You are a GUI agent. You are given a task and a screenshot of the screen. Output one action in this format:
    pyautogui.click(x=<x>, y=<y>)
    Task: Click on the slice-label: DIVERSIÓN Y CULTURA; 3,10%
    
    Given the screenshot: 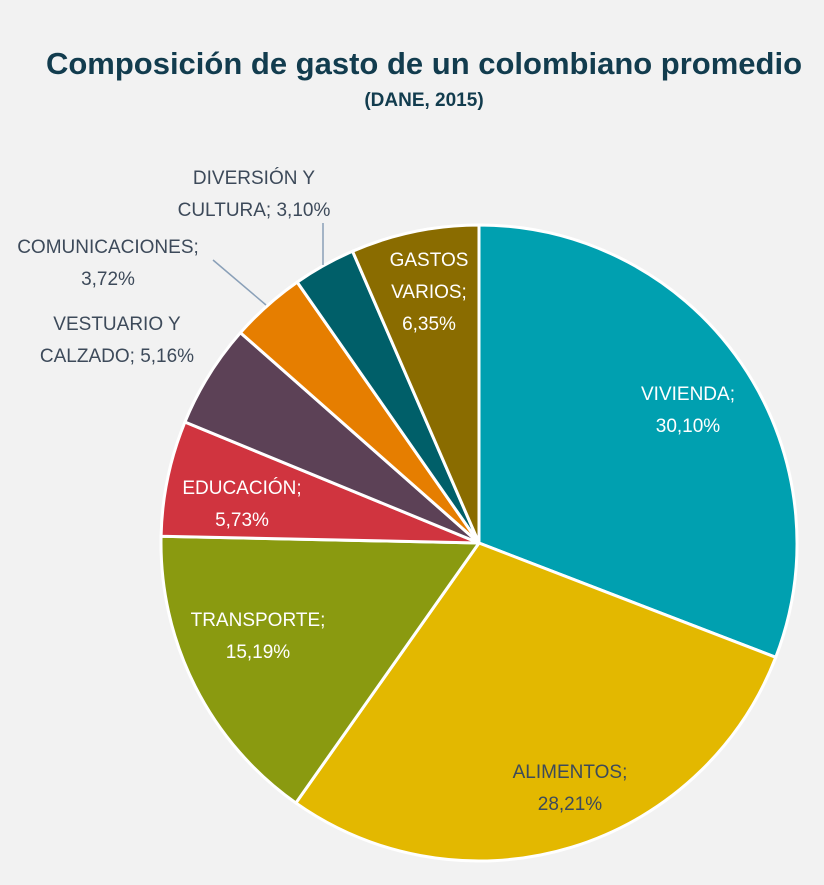 What is the action you would take?
    pyautogui.click(x=254, y=194)
    